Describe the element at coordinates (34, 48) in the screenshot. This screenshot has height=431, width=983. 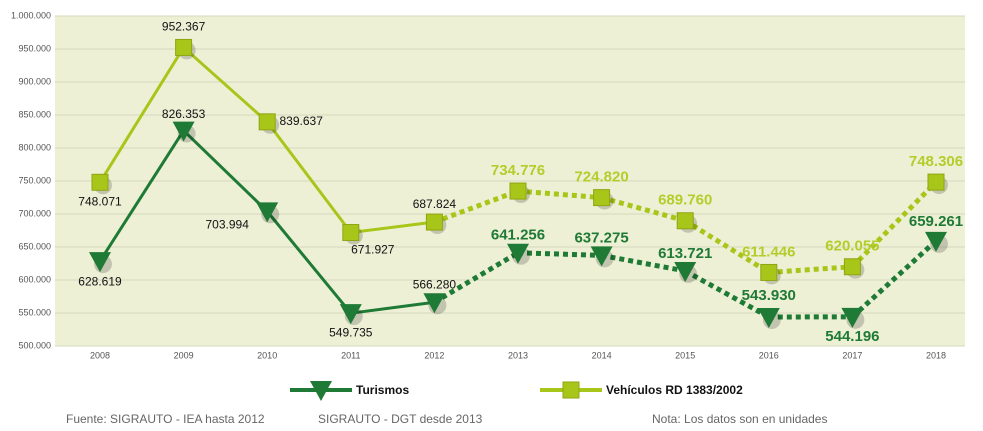
I see `y-tick-label: 950.000` at that location.